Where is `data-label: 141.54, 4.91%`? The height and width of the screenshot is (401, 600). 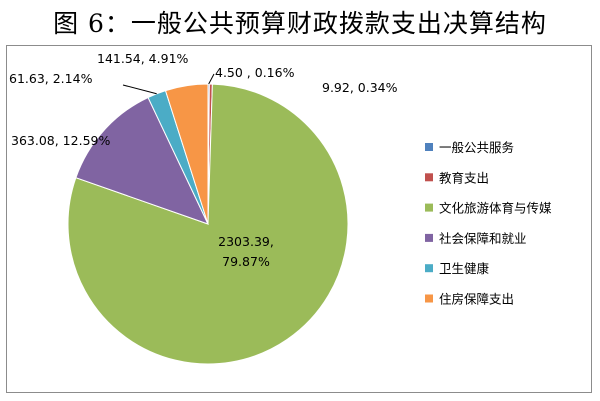
data-label: 141.54, 4.91% is located at coordinates (143, 58).